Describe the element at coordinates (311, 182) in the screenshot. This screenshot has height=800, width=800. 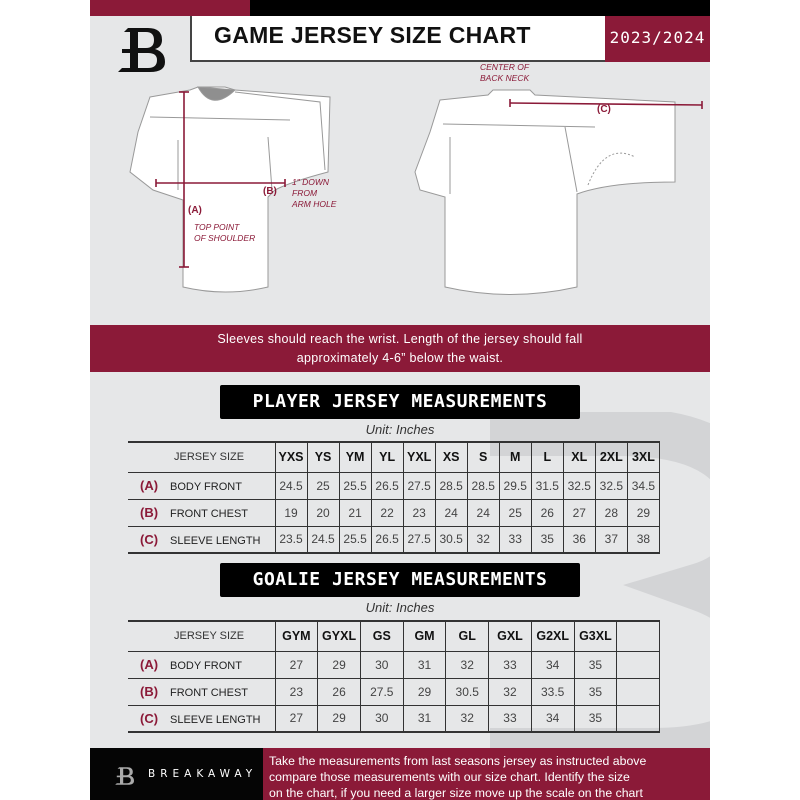
I see `note-line: 1" DOWN` at that location.